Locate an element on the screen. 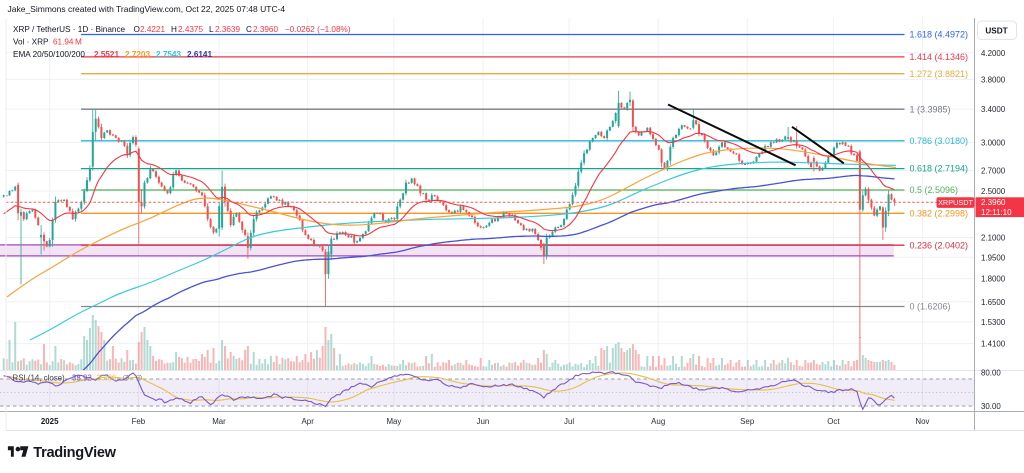  svg-text: 12:11:10 is located at coordinates (996, 212).